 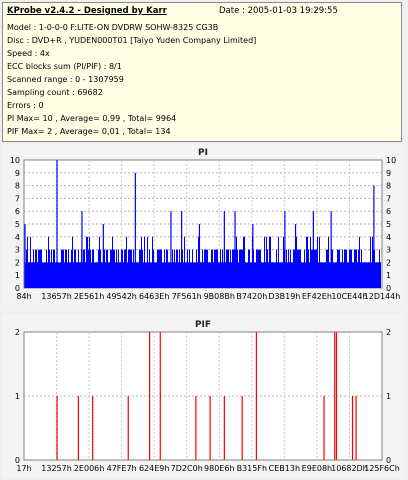 What do you see at coordinates (23, 296) in the screenshot?
I see `x-tick-label: 84h` at bounding box center [23, 296].